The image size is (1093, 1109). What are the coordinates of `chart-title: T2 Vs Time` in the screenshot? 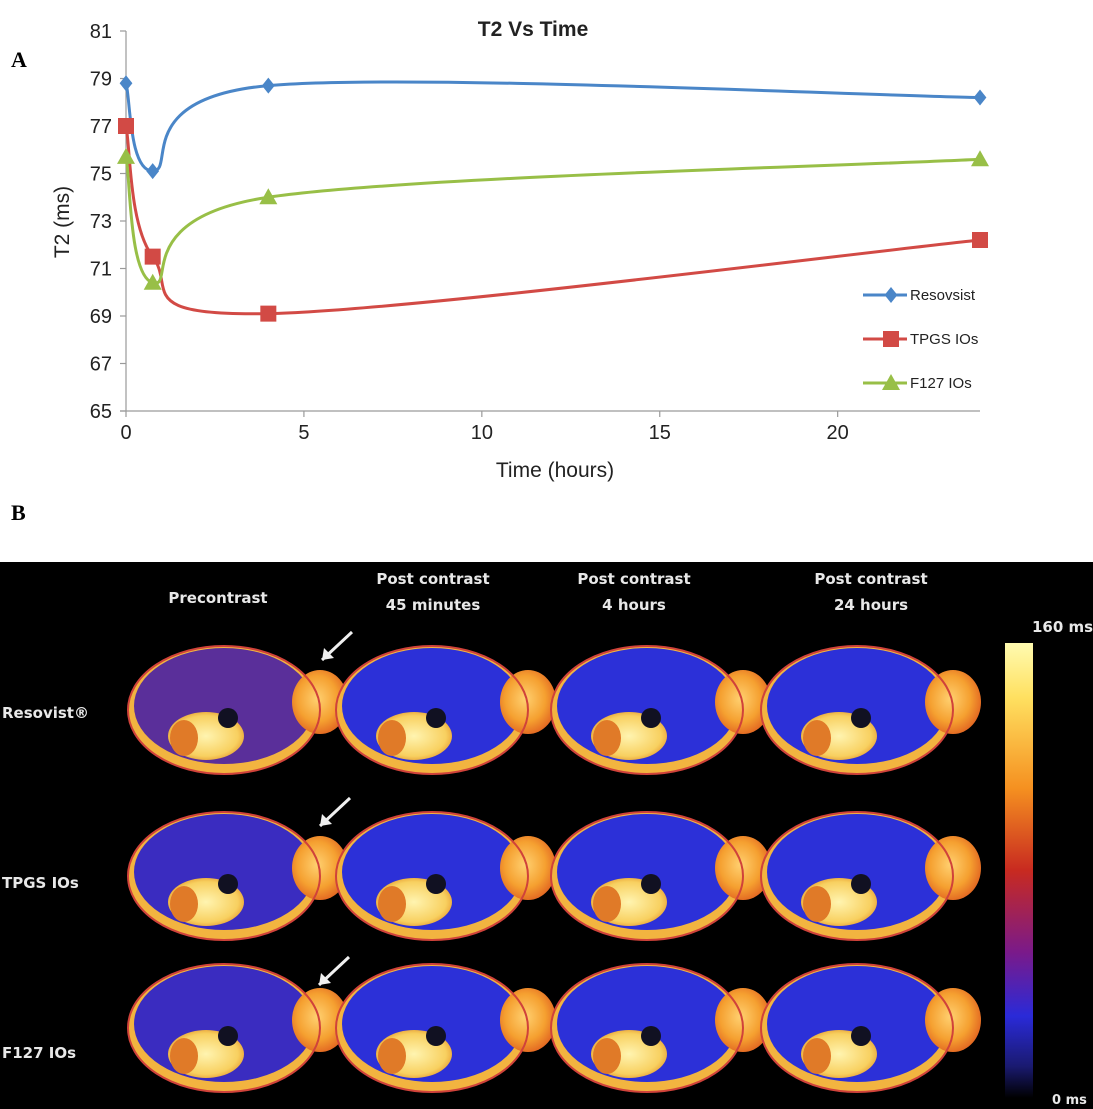 It's located at (533, 29).